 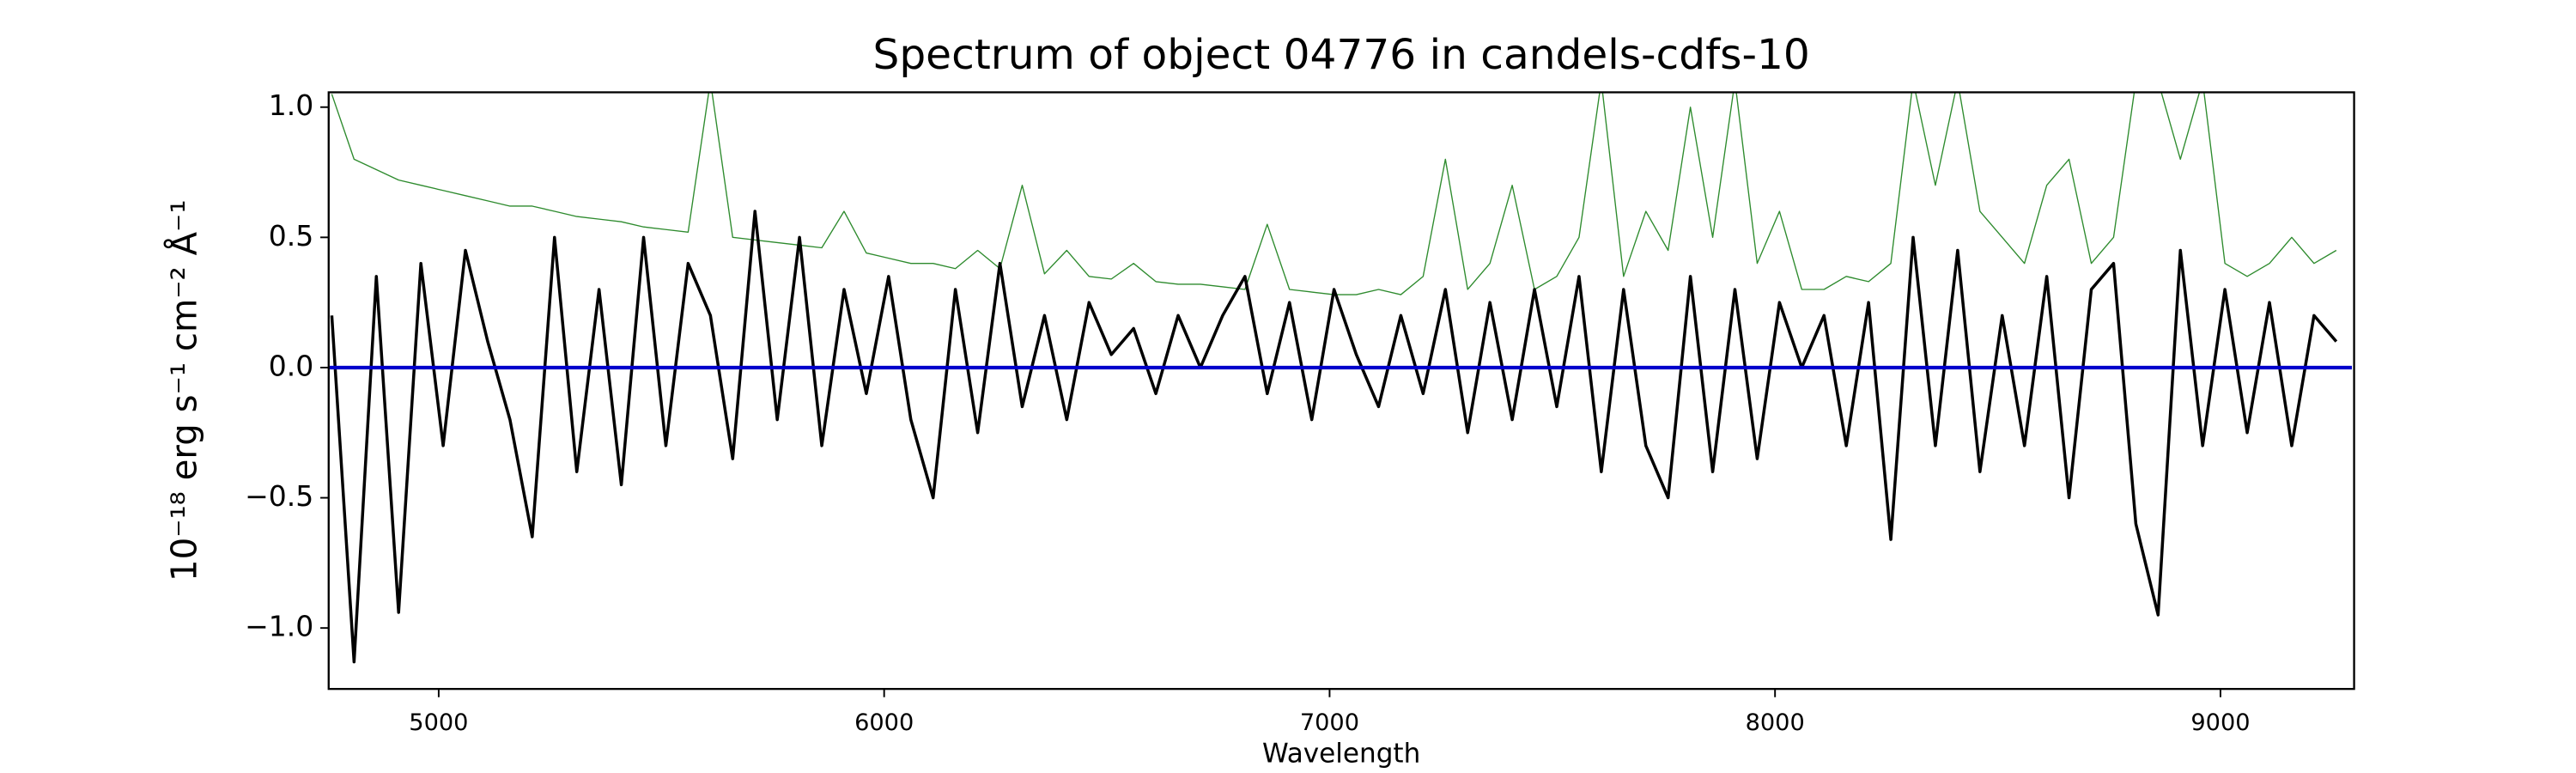 I want to click on x-tick-label: 7000, so click(x=1330, y=722).